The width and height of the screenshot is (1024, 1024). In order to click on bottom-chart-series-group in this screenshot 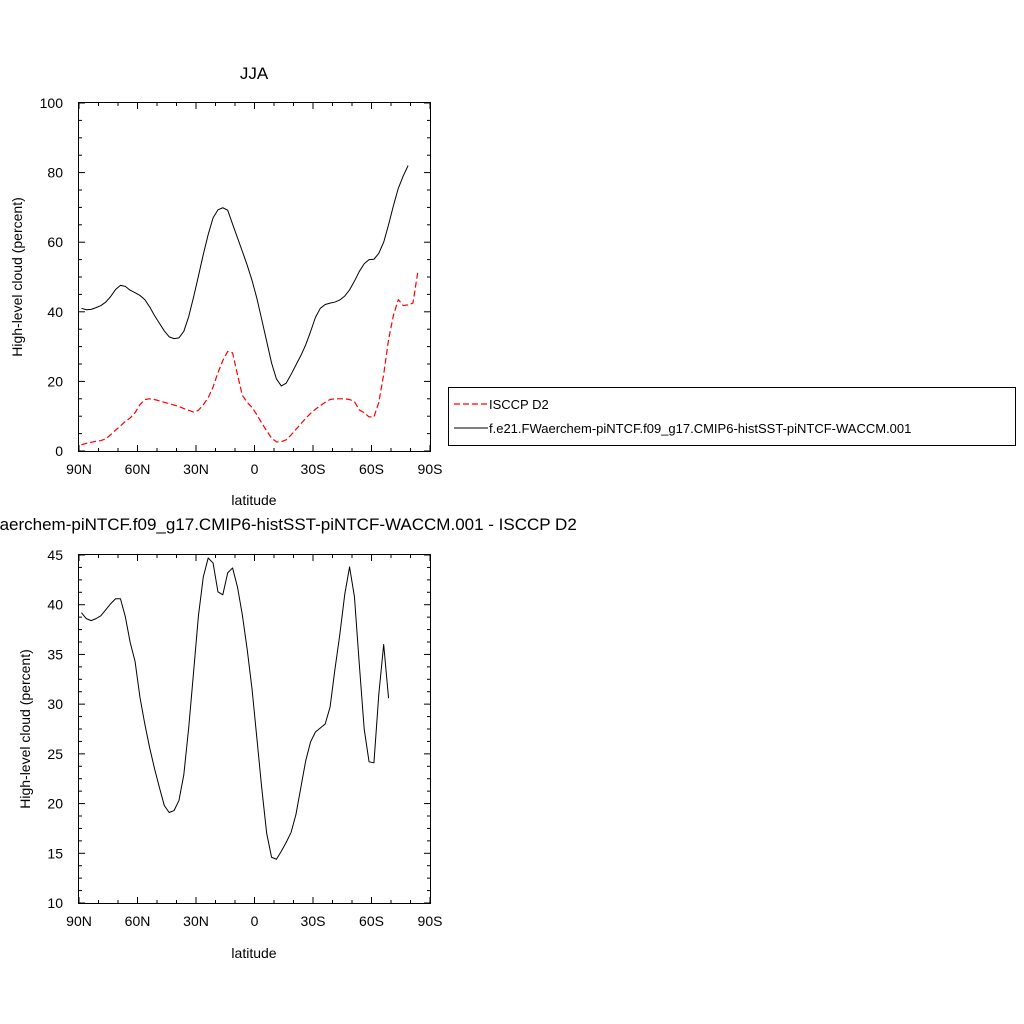, I will do `click(235, 708)`.